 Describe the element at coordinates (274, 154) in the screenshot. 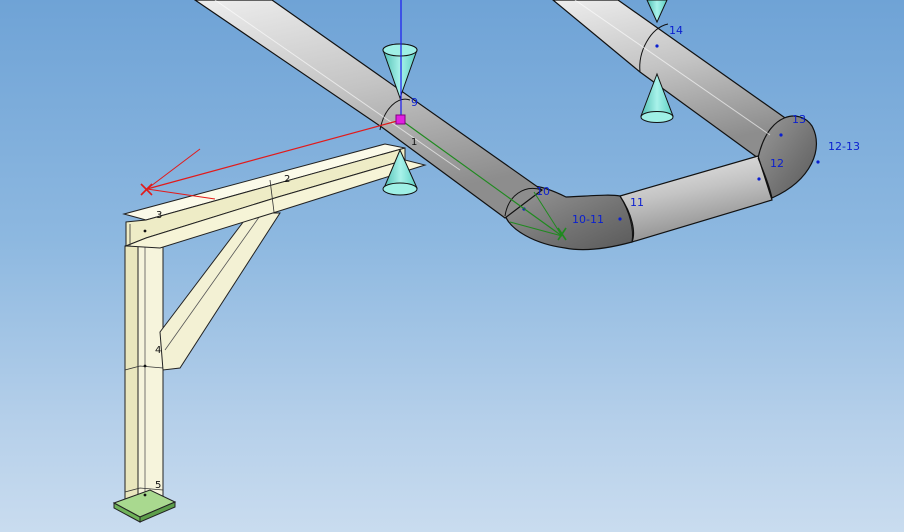

I see `axis-x-red` at that location.